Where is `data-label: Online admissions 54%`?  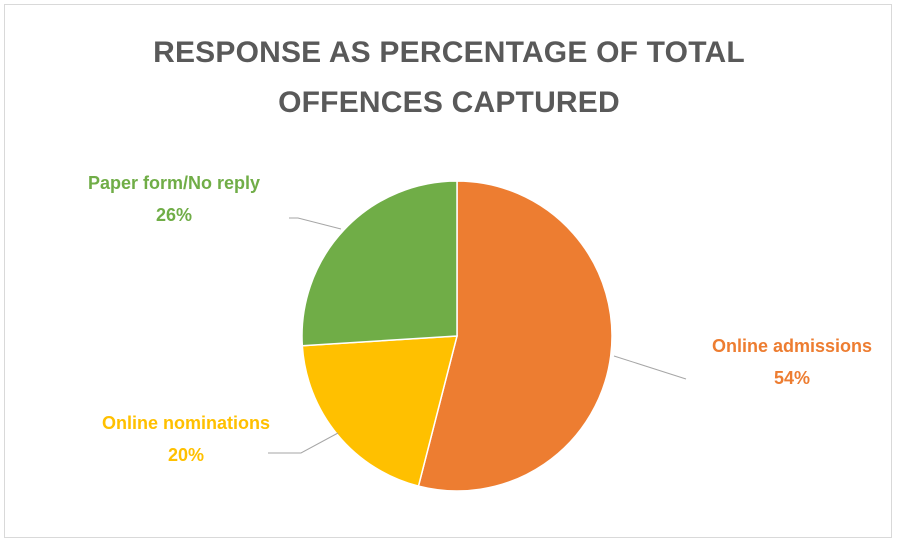 data-label: Online admissions 54% is located at coordinates (792, 362).